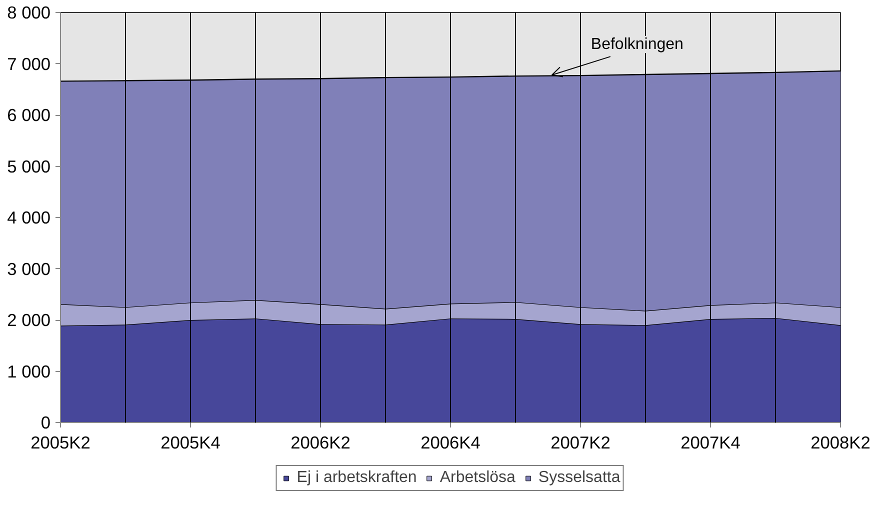 Image resolution: width=895 pixels, height=510 pixels. I want to click on y-tick-label: 3 000, so click(29, 268).